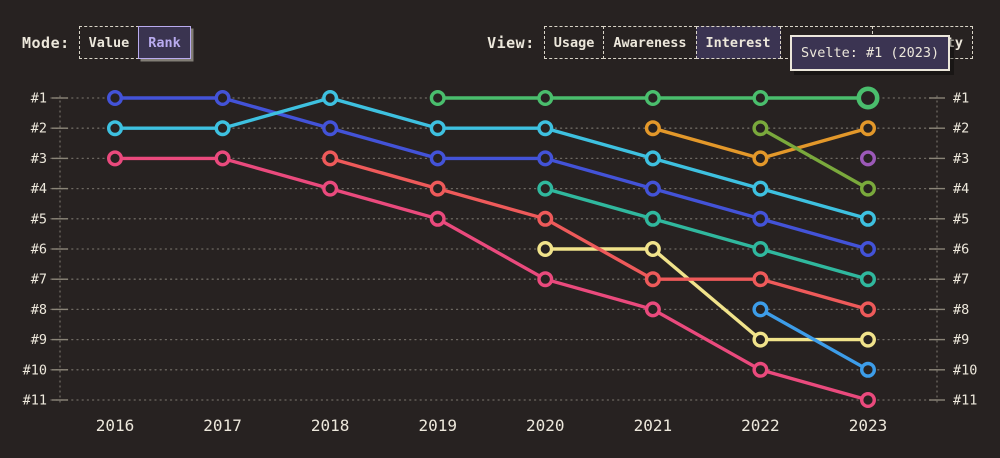 The height and width of the screenshot is (458, 1000). I want to click on mode-label: Mode:, so click(46, 42).